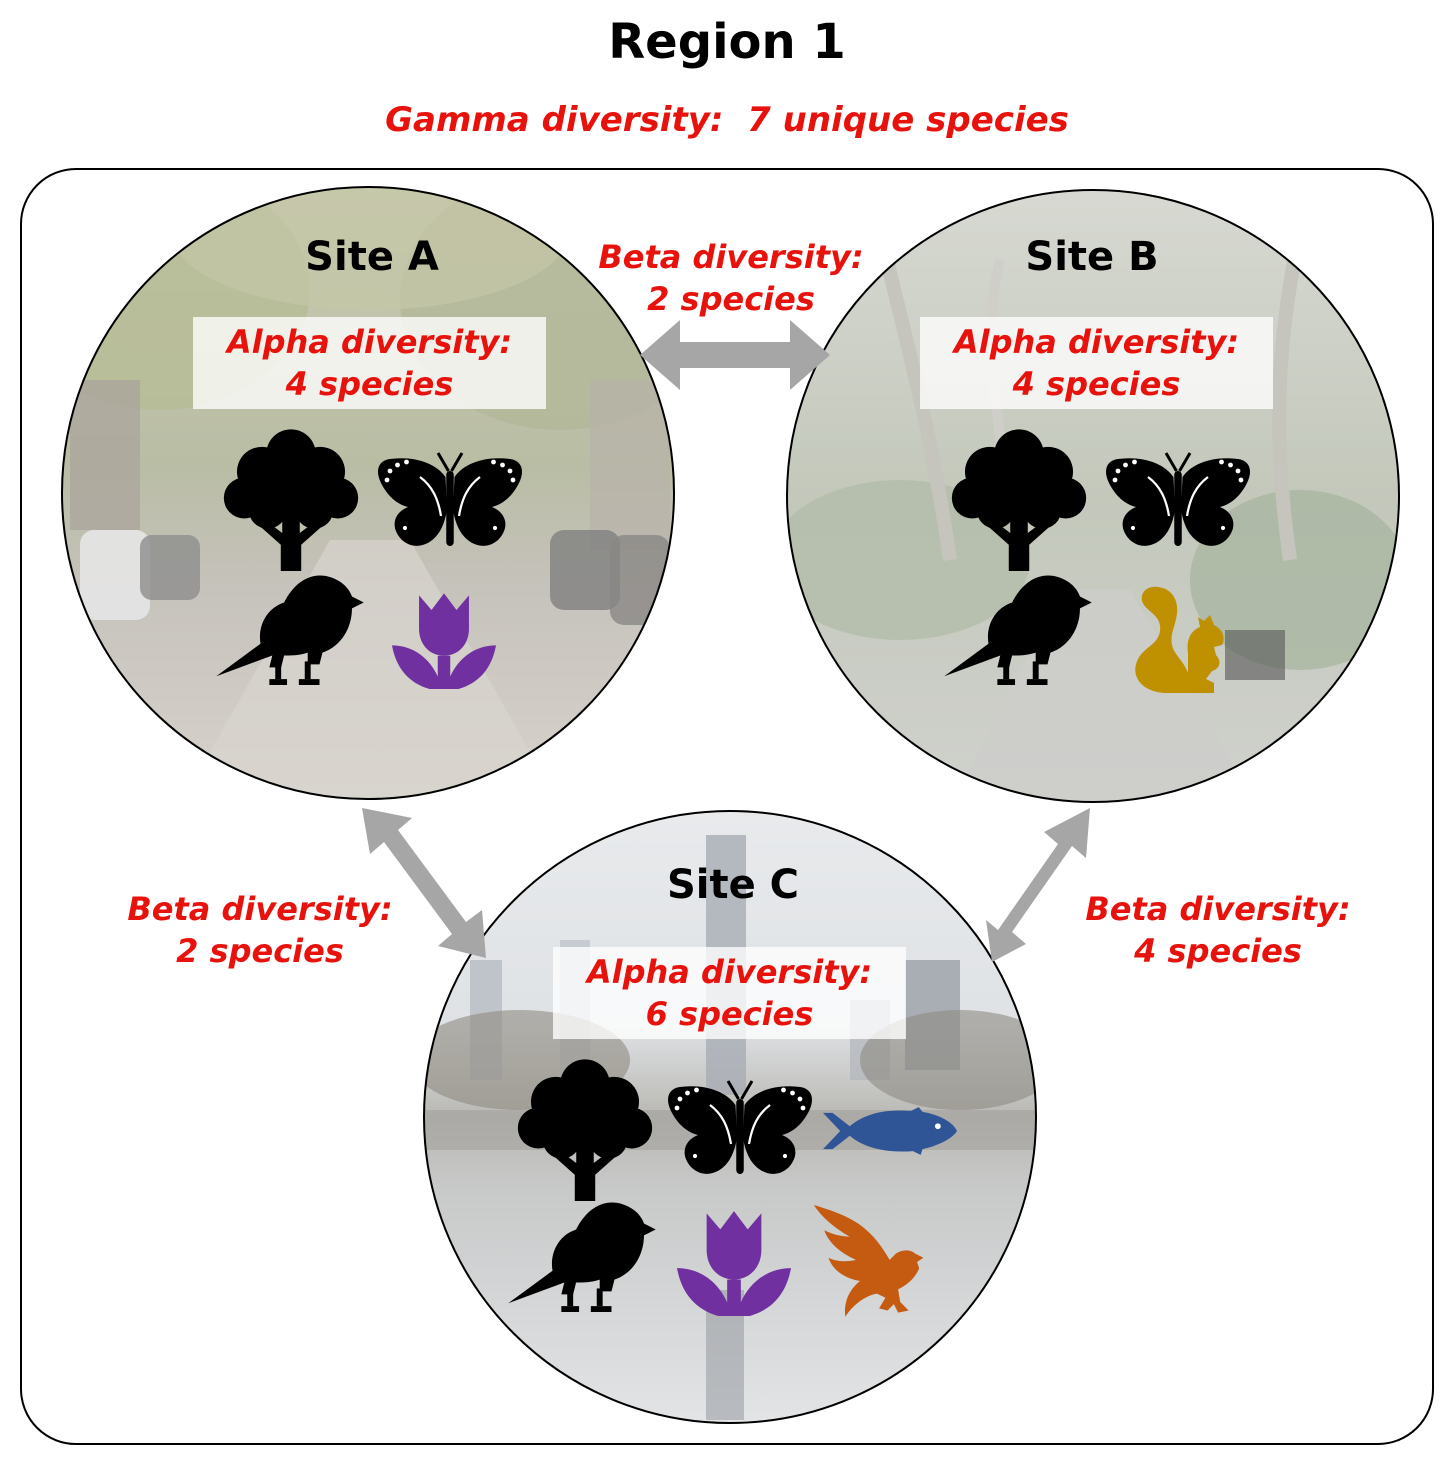 This screenshot has height=1462, width=1454. I want to click on site-b-alpha-label: Alpha diversity:, so click(1096, 342).